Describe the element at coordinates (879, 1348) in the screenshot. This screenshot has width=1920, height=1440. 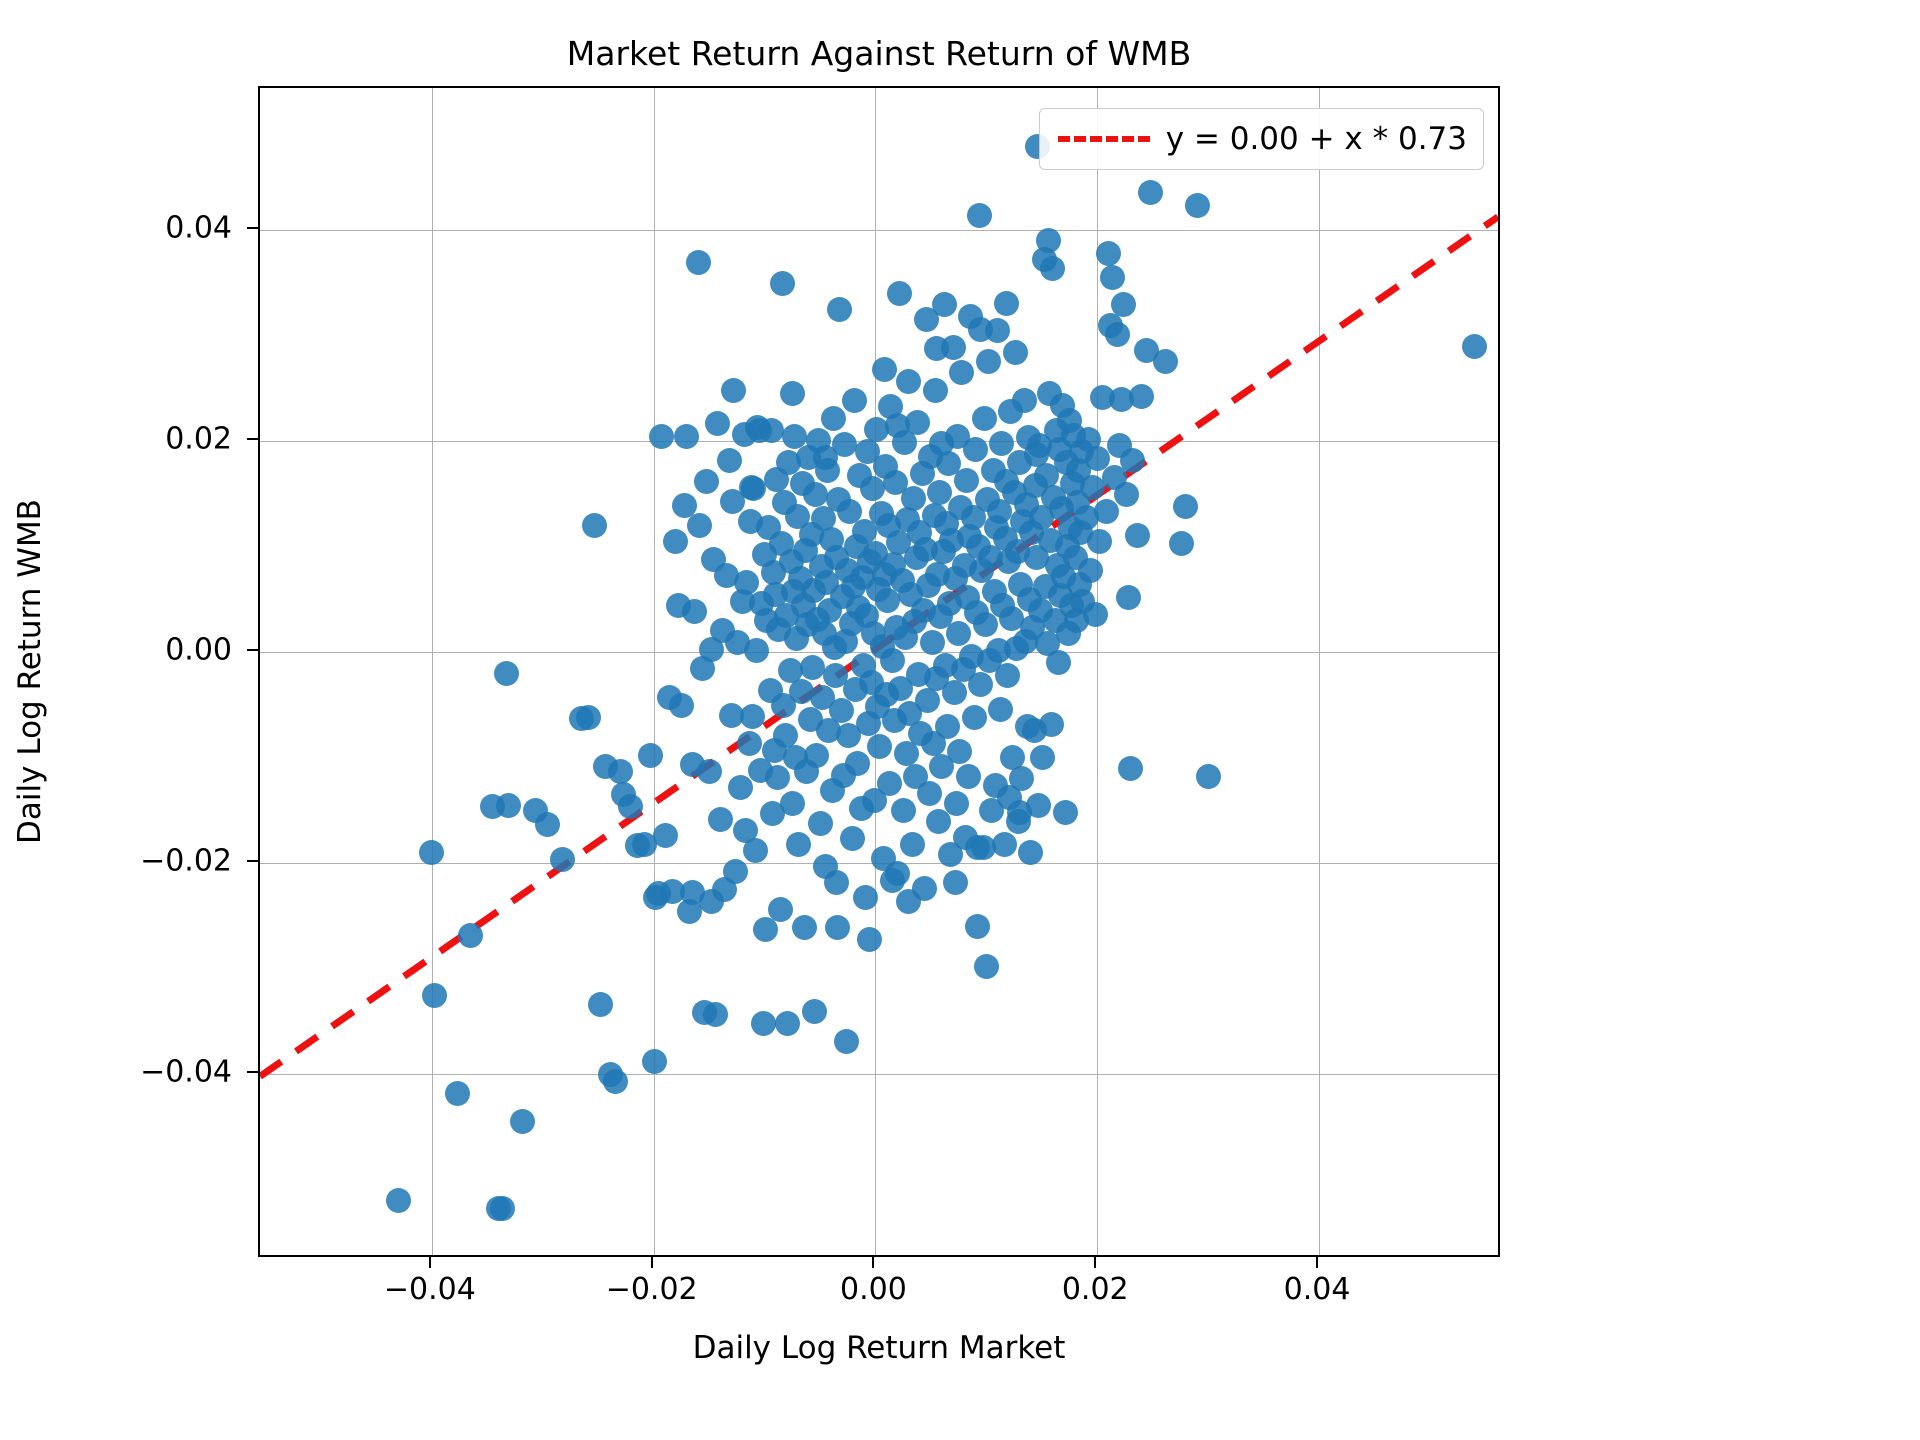
I see `x-axis-label: Daily Log Return Market` at that location.